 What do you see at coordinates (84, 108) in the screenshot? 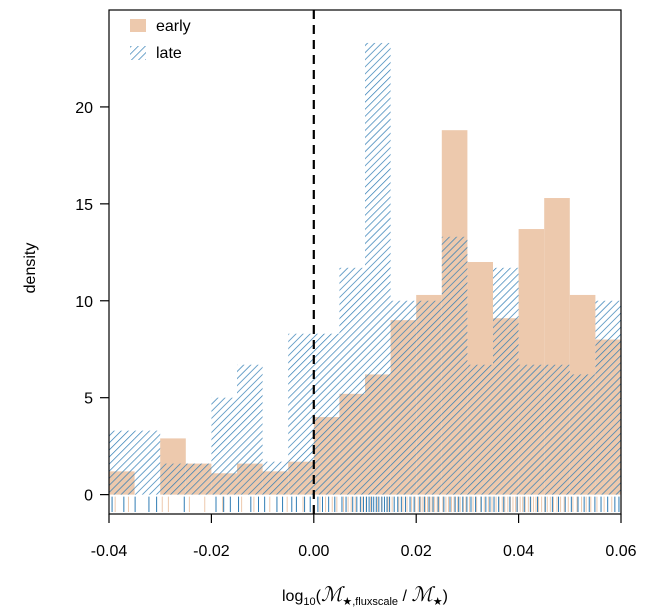
I see `y-tick-label: 20` at bounding box center [84, 108].